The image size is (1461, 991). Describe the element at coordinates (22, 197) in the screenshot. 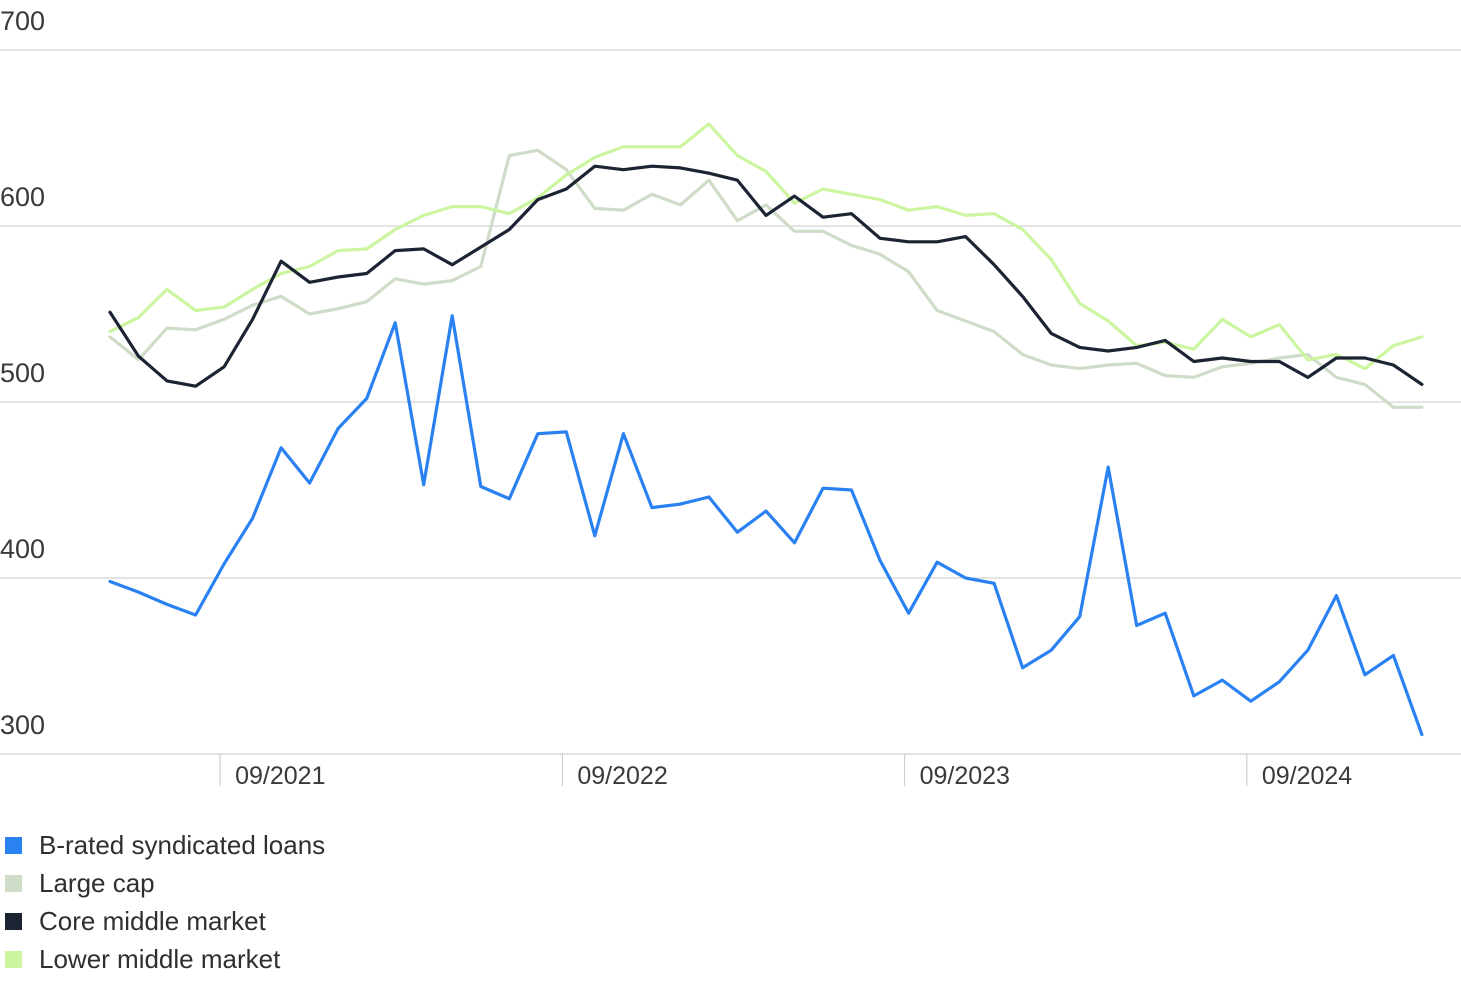

I see `y-tick-label-600: 600` at that location.